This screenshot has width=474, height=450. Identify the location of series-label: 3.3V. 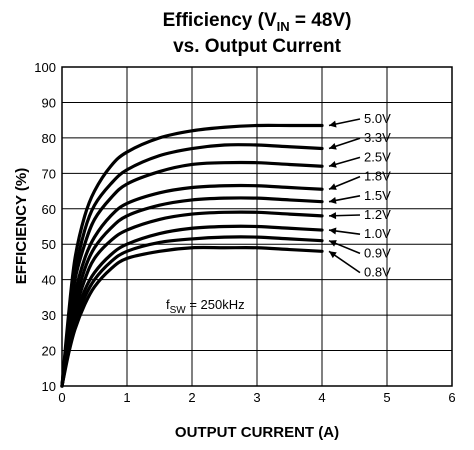
(377, 137).